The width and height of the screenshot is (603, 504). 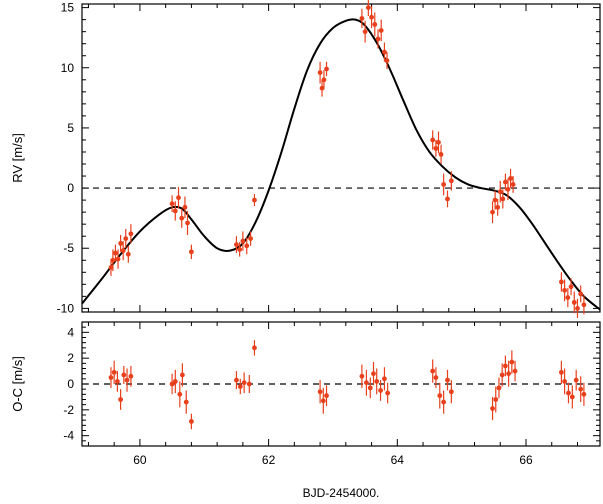 I want to click on rv-y-axis-label: RV [m/s], so click(x=17, y=158).